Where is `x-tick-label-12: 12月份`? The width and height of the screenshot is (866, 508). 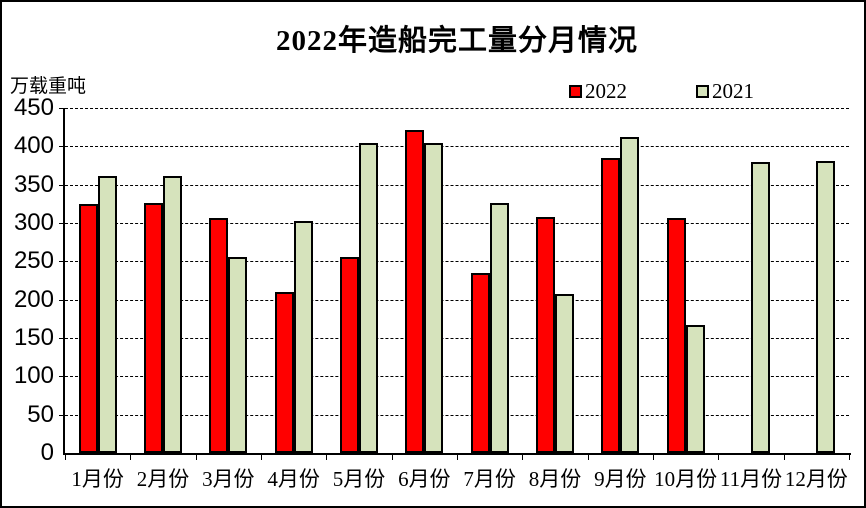
x-tick-label-12: 12月份 is located at coordinates (816, 479).